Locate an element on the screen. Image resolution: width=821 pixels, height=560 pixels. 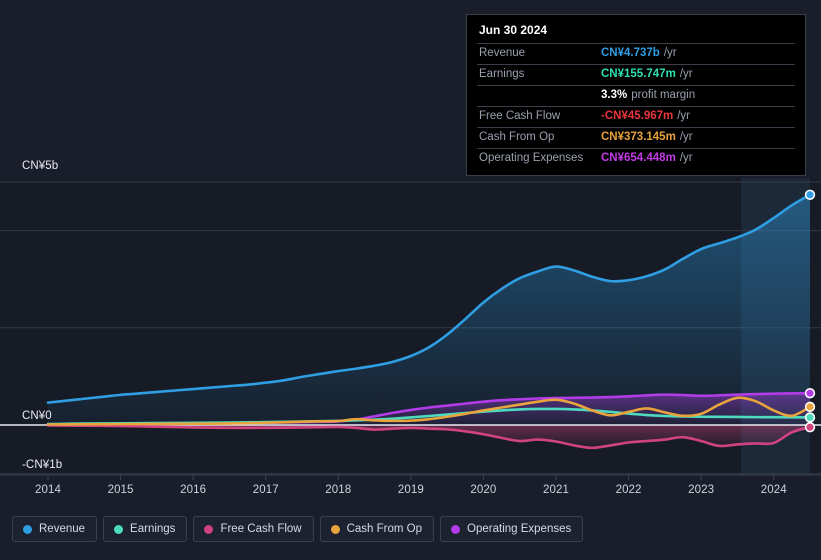
legend-item-free-cash-flow: Free Cash Flow is located at coordinates (253, 529).